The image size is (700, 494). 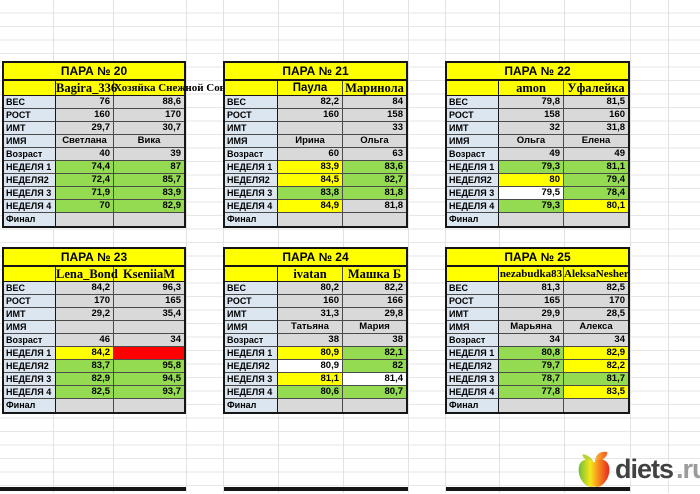 I want to click on participant-1-name: Паула, so click(x=310, y=88).